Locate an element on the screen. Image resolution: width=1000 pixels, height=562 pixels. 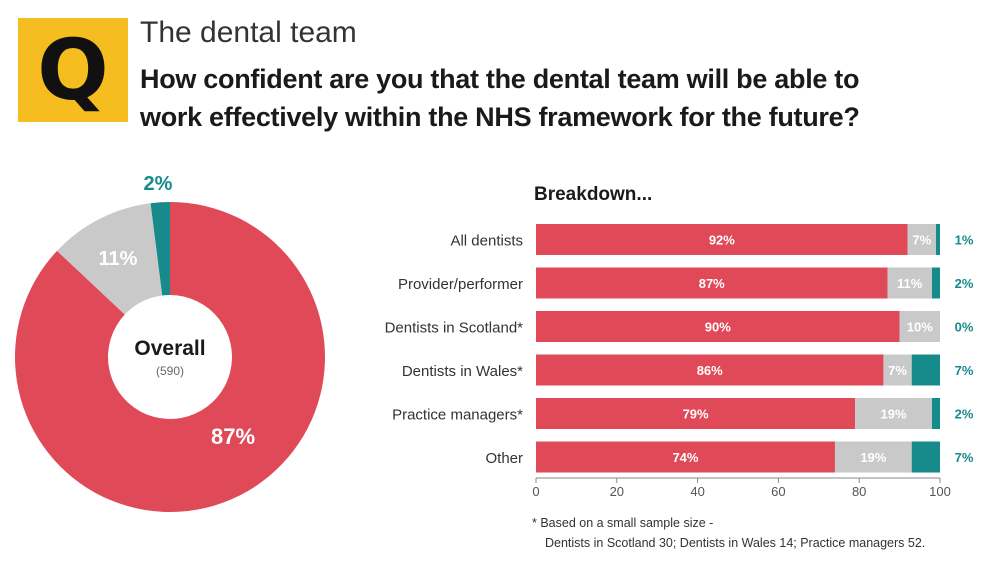
section-title: The dental team is located at coordinates (248, 32).